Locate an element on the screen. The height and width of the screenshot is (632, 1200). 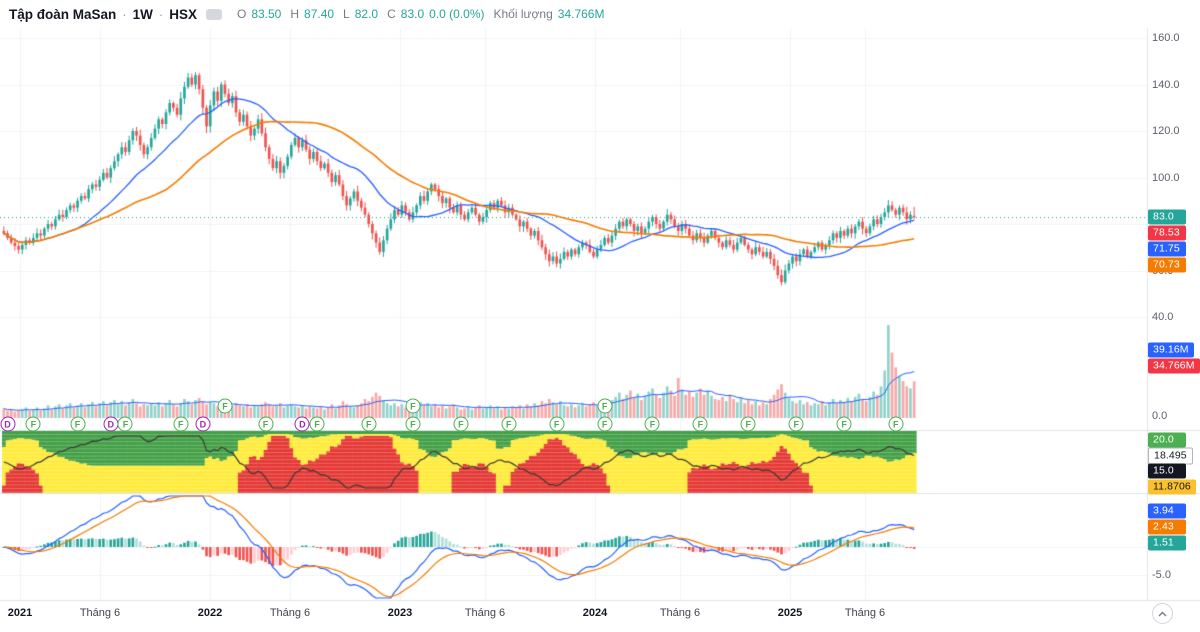
price-scale-label: 40.0 is located at coordinates (1163, 317).